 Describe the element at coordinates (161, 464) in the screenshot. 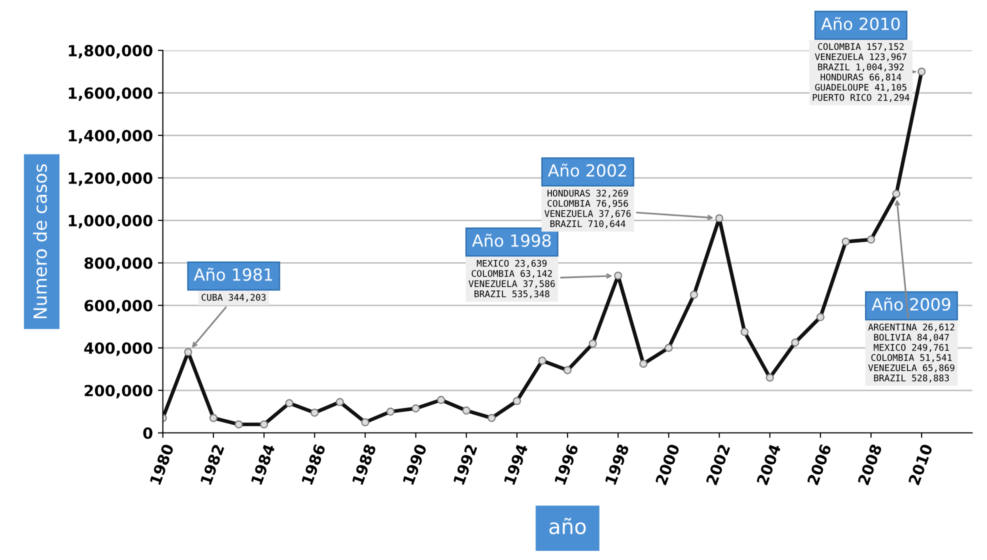

I see `x-tick-label: 1980` at that location.